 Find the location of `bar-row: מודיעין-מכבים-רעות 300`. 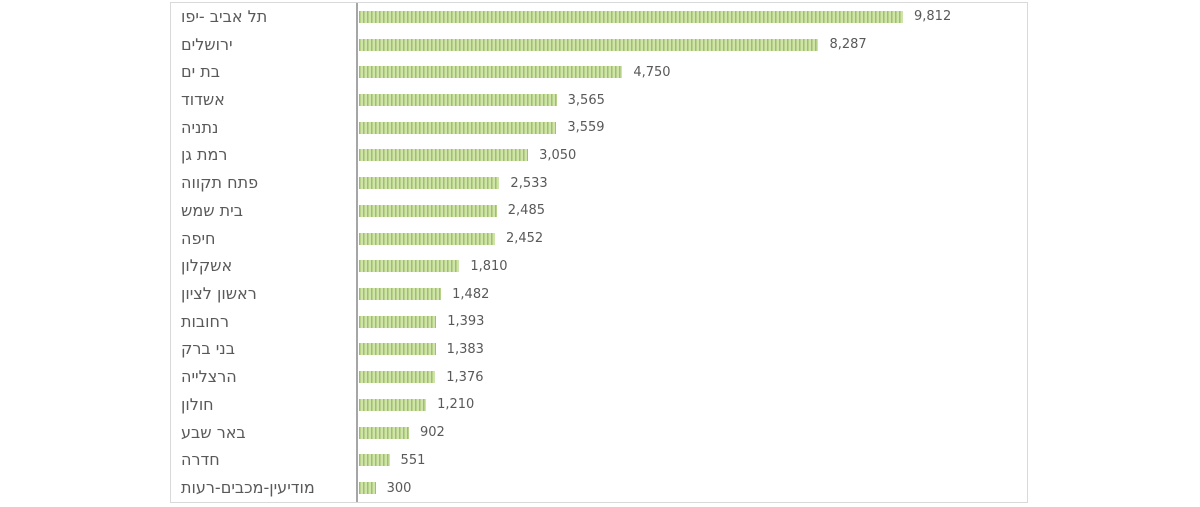

bar-row: מודיעין-מכבים-רעות 300 is located at coordinates (599, 488).